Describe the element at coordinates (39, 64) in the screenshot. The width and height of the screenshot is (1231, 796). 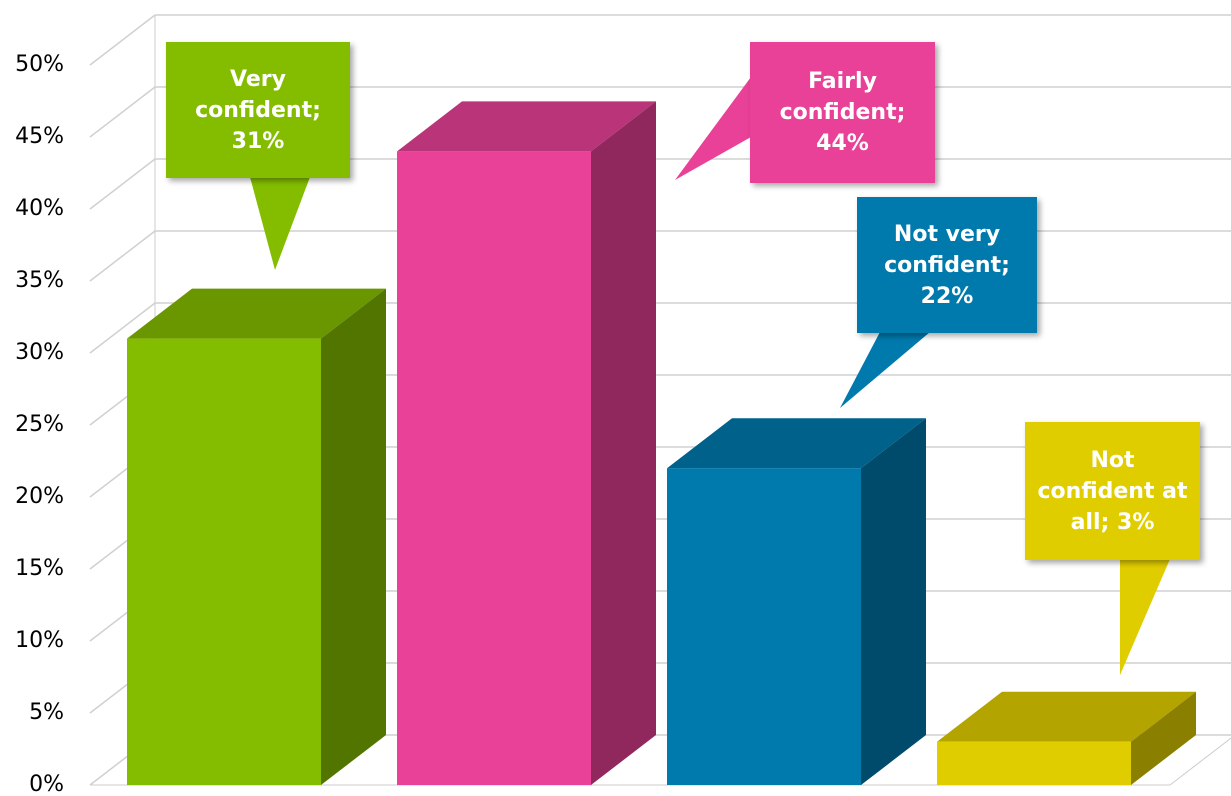
I see `y-tick-label: 50%` at that location.